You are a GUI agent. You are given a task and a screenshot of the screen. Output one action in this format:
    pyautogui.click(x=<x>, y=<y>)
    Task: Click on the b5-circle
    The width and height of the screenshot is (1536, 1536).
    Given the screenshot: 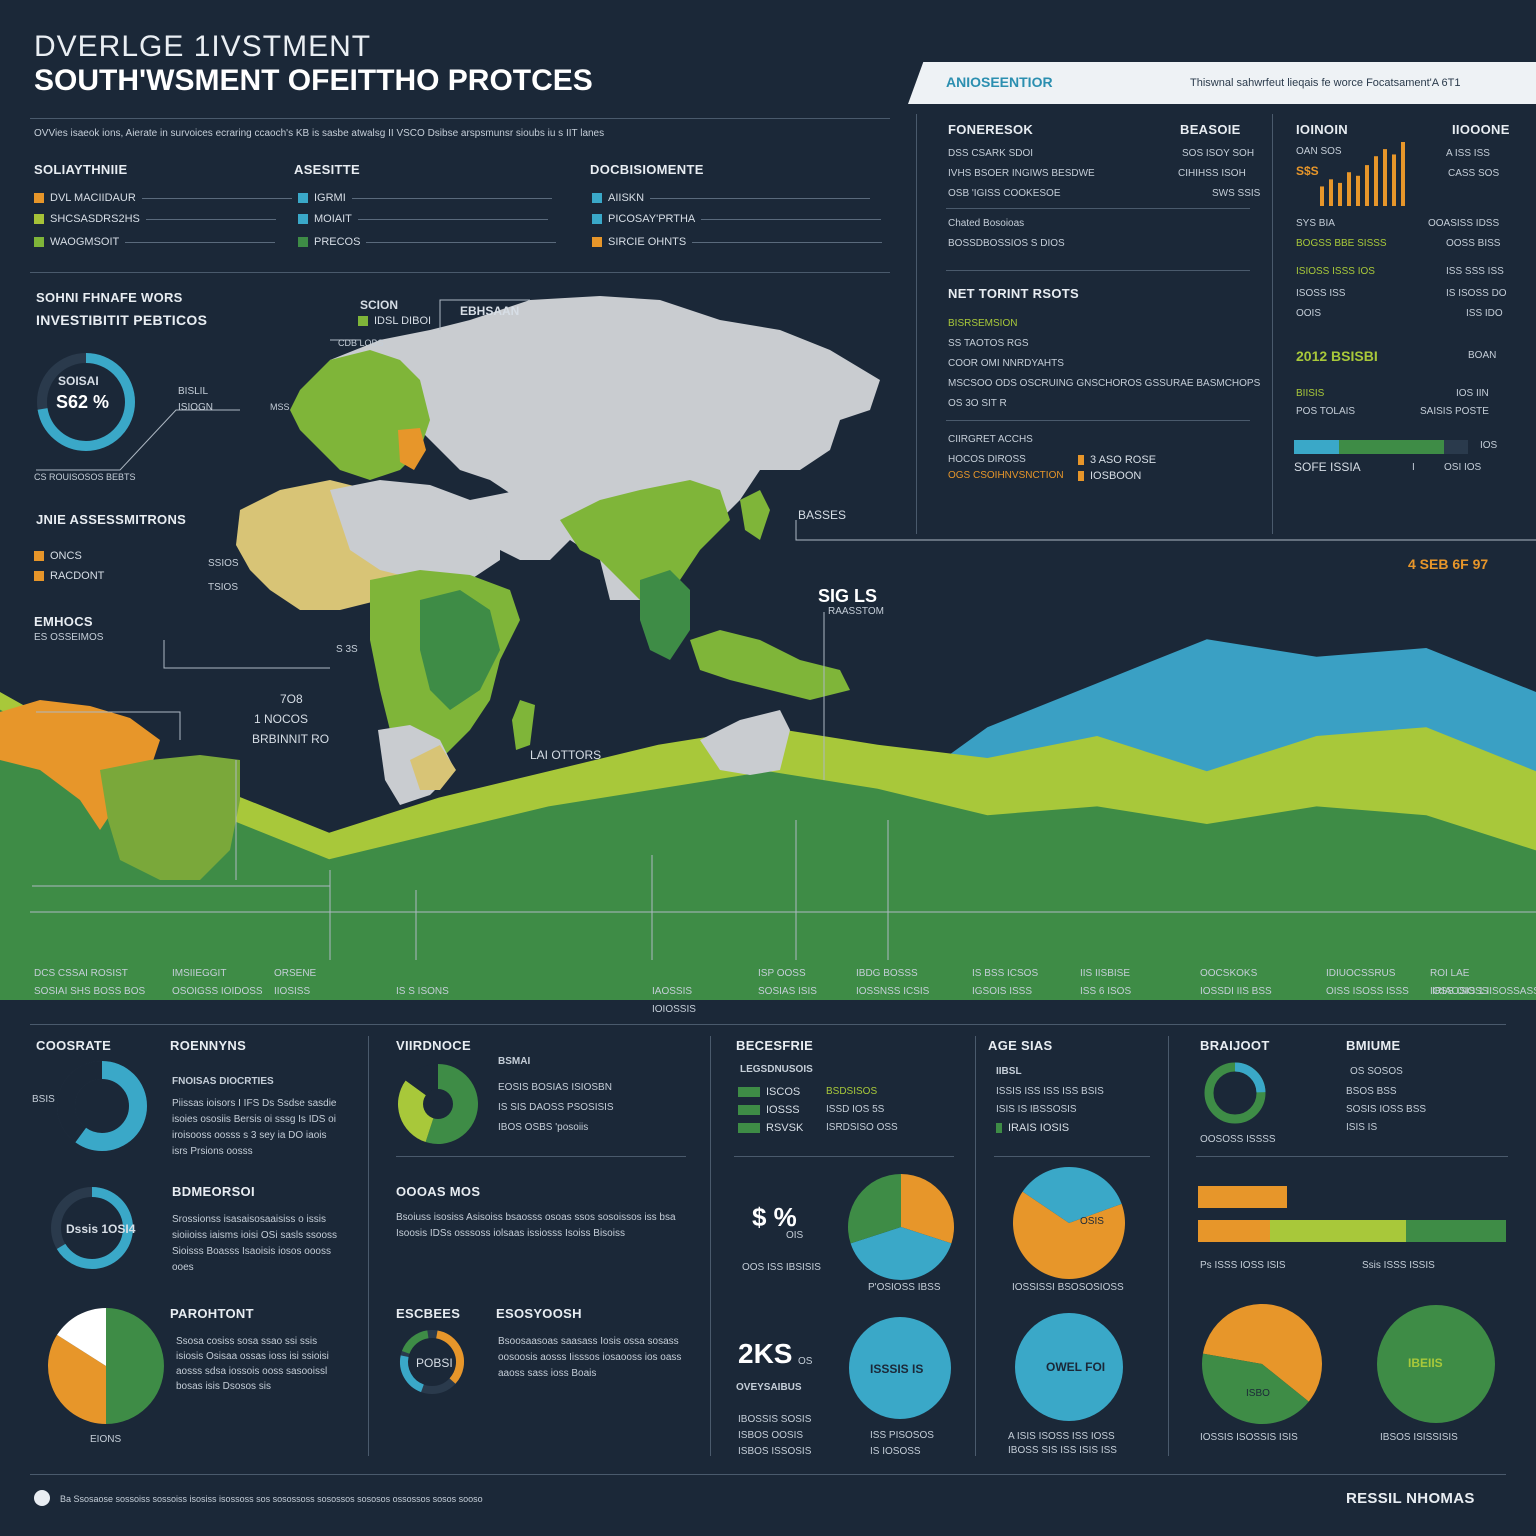 What is the action you would take?
    pyautogui.click(x=1436, y=1364)
    